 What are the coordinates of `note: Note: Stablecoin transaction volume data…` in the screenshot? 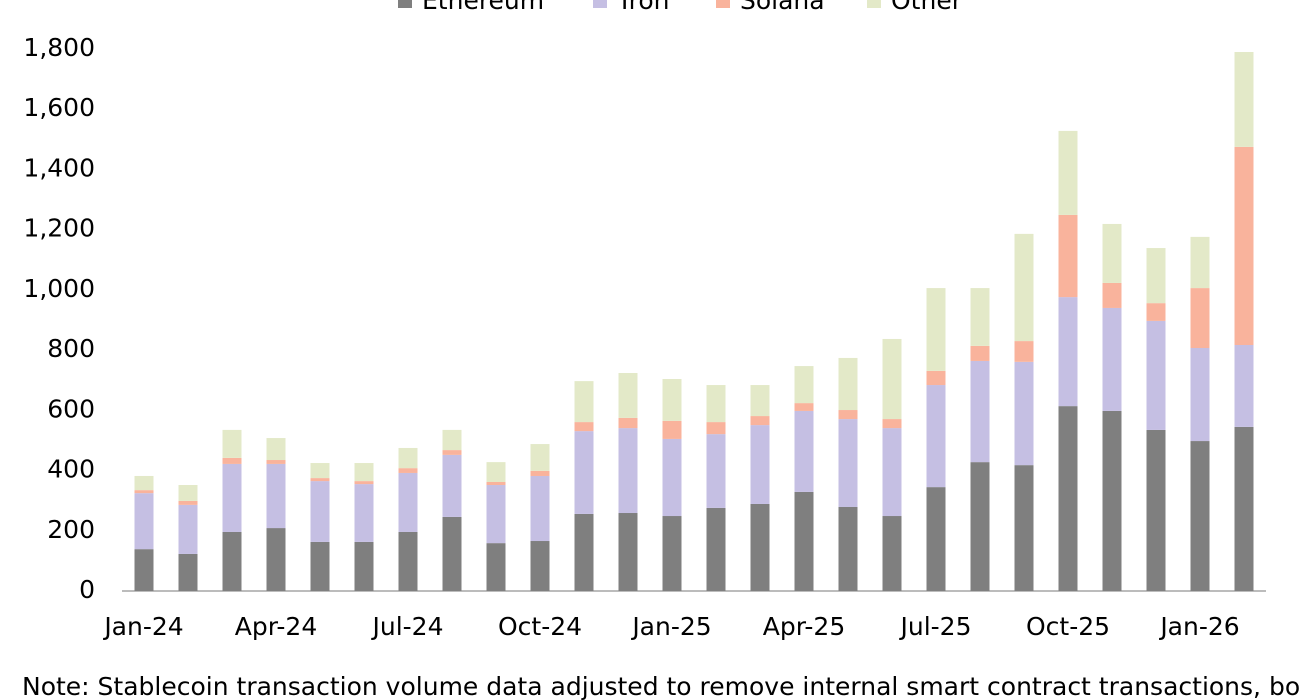 It's located at (661, 686).